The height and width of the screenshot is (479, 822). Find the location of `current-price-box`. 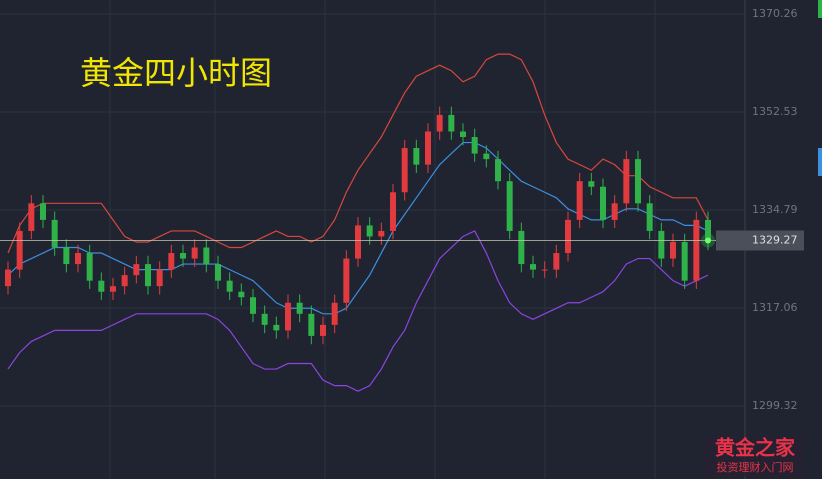

current-price-box is located at coordinates (760, 240).